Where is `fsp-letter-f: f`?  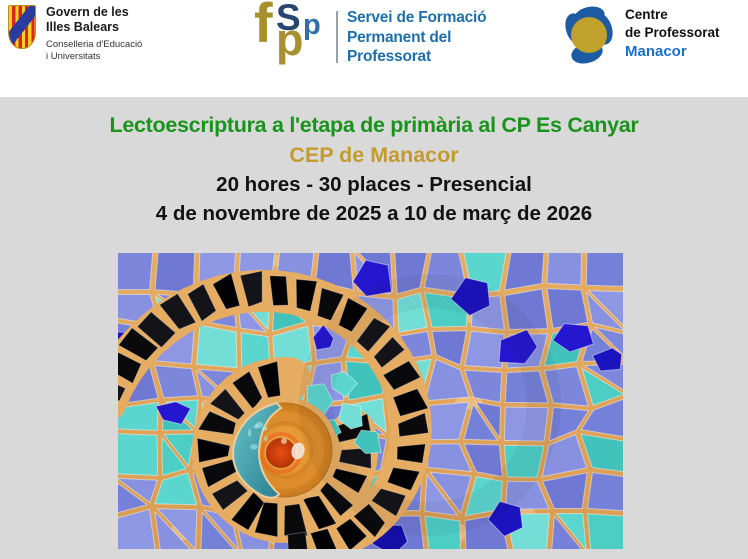
fsp-letter-f: f is located at coordinates (263, 27).